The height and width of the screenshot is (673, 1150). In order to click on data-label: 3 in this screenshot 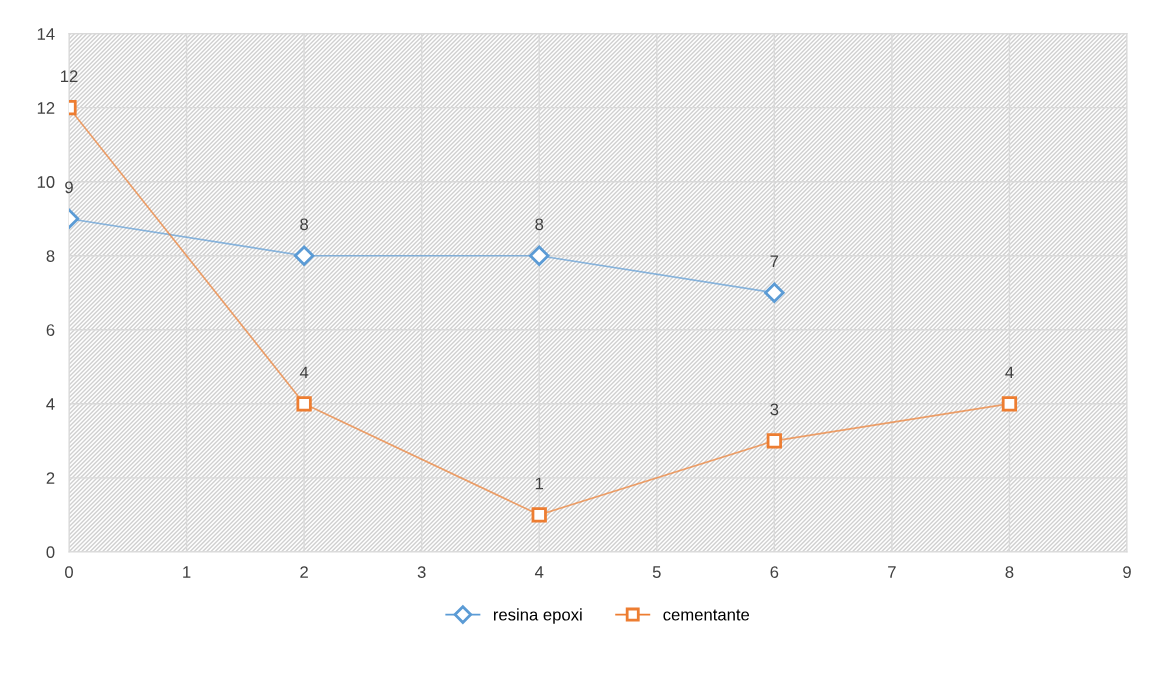, I will do `click(774, 409)`.